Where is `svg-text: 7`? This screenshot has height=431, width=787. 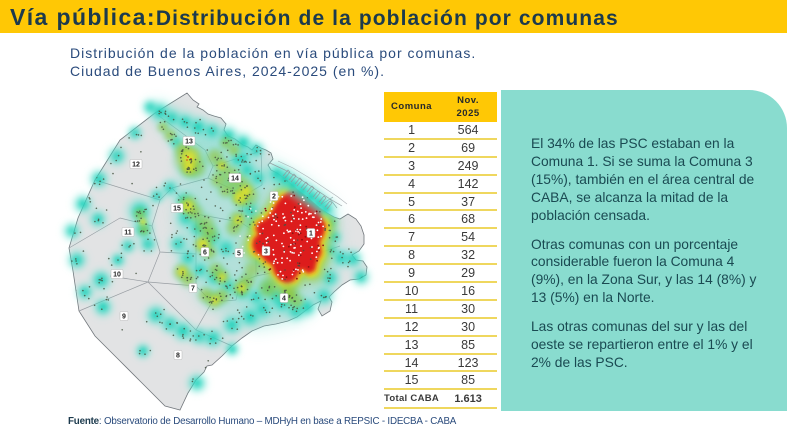 svg-text: 7 is located at coordinates (193, 289).